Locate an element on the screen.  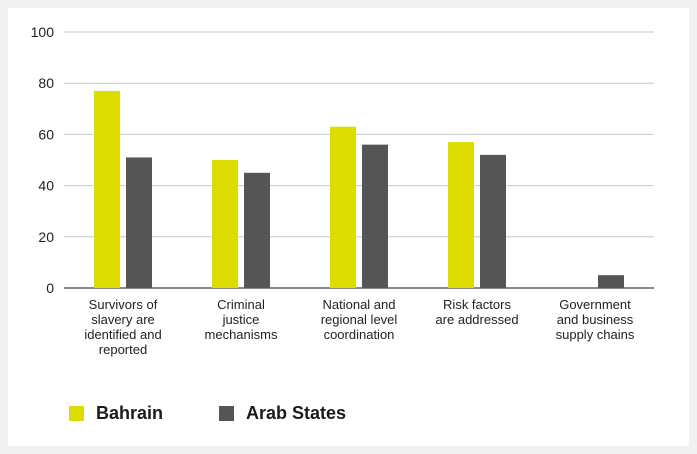
y-axis-tick-labels: 0 20 40 60 80 100 is located at coordinates (43, 160).